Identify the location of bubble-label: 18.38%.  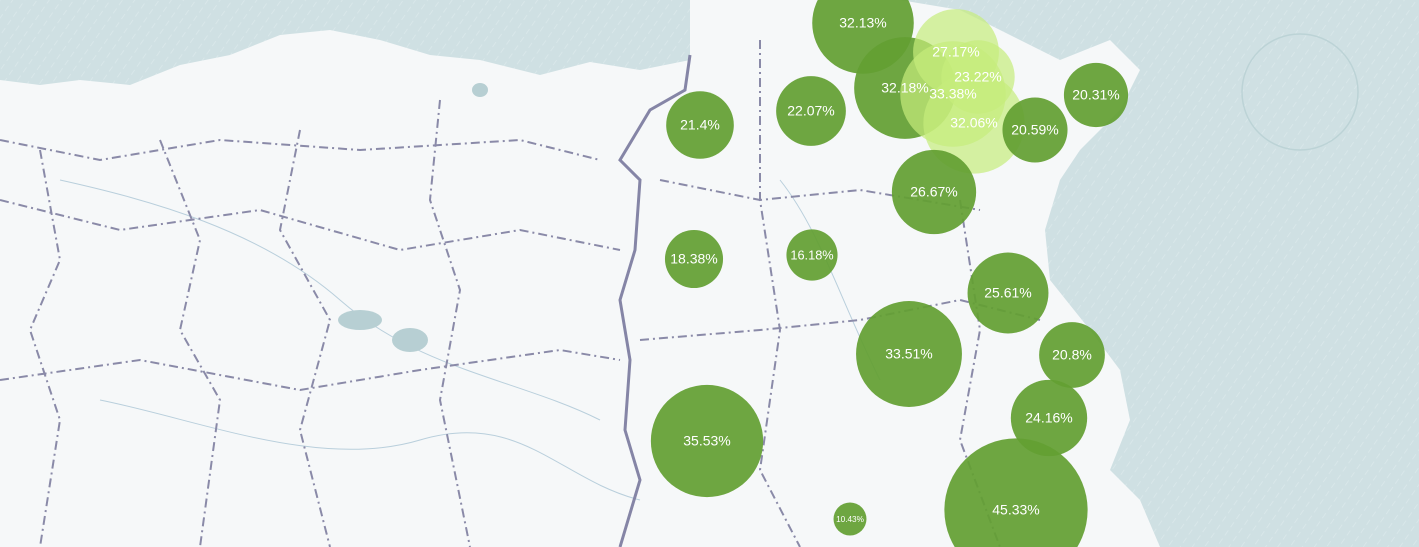
(693, 259).